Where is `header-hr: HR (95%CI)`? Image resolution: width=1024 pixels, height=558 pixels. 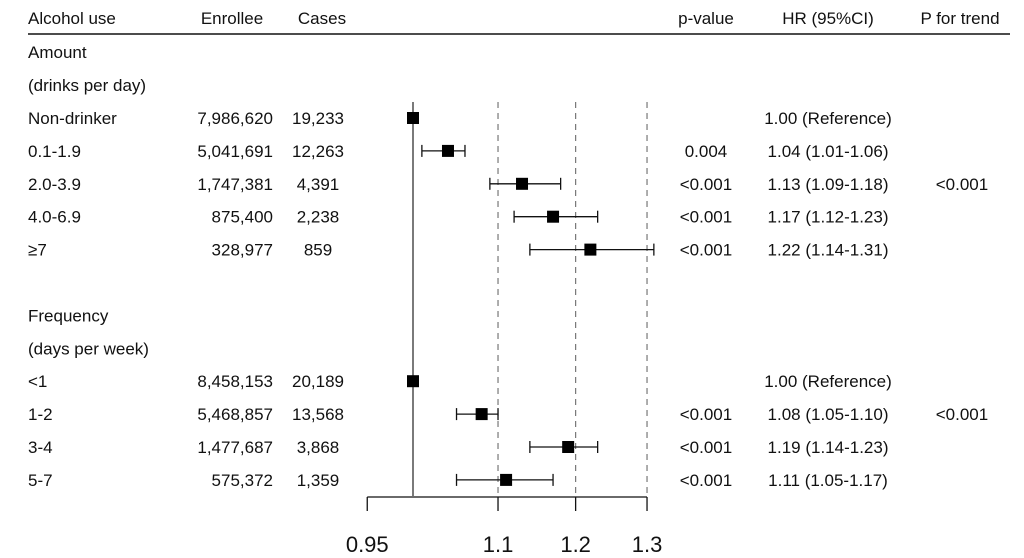
header-hr: HR (95%CI) is located at coordinates (828, 18).